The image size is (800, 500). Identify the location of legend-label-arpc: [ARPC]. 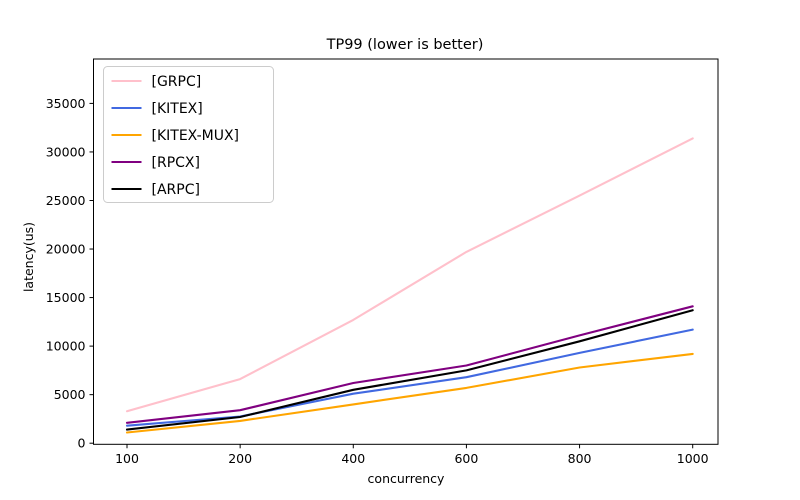
(176, 190).